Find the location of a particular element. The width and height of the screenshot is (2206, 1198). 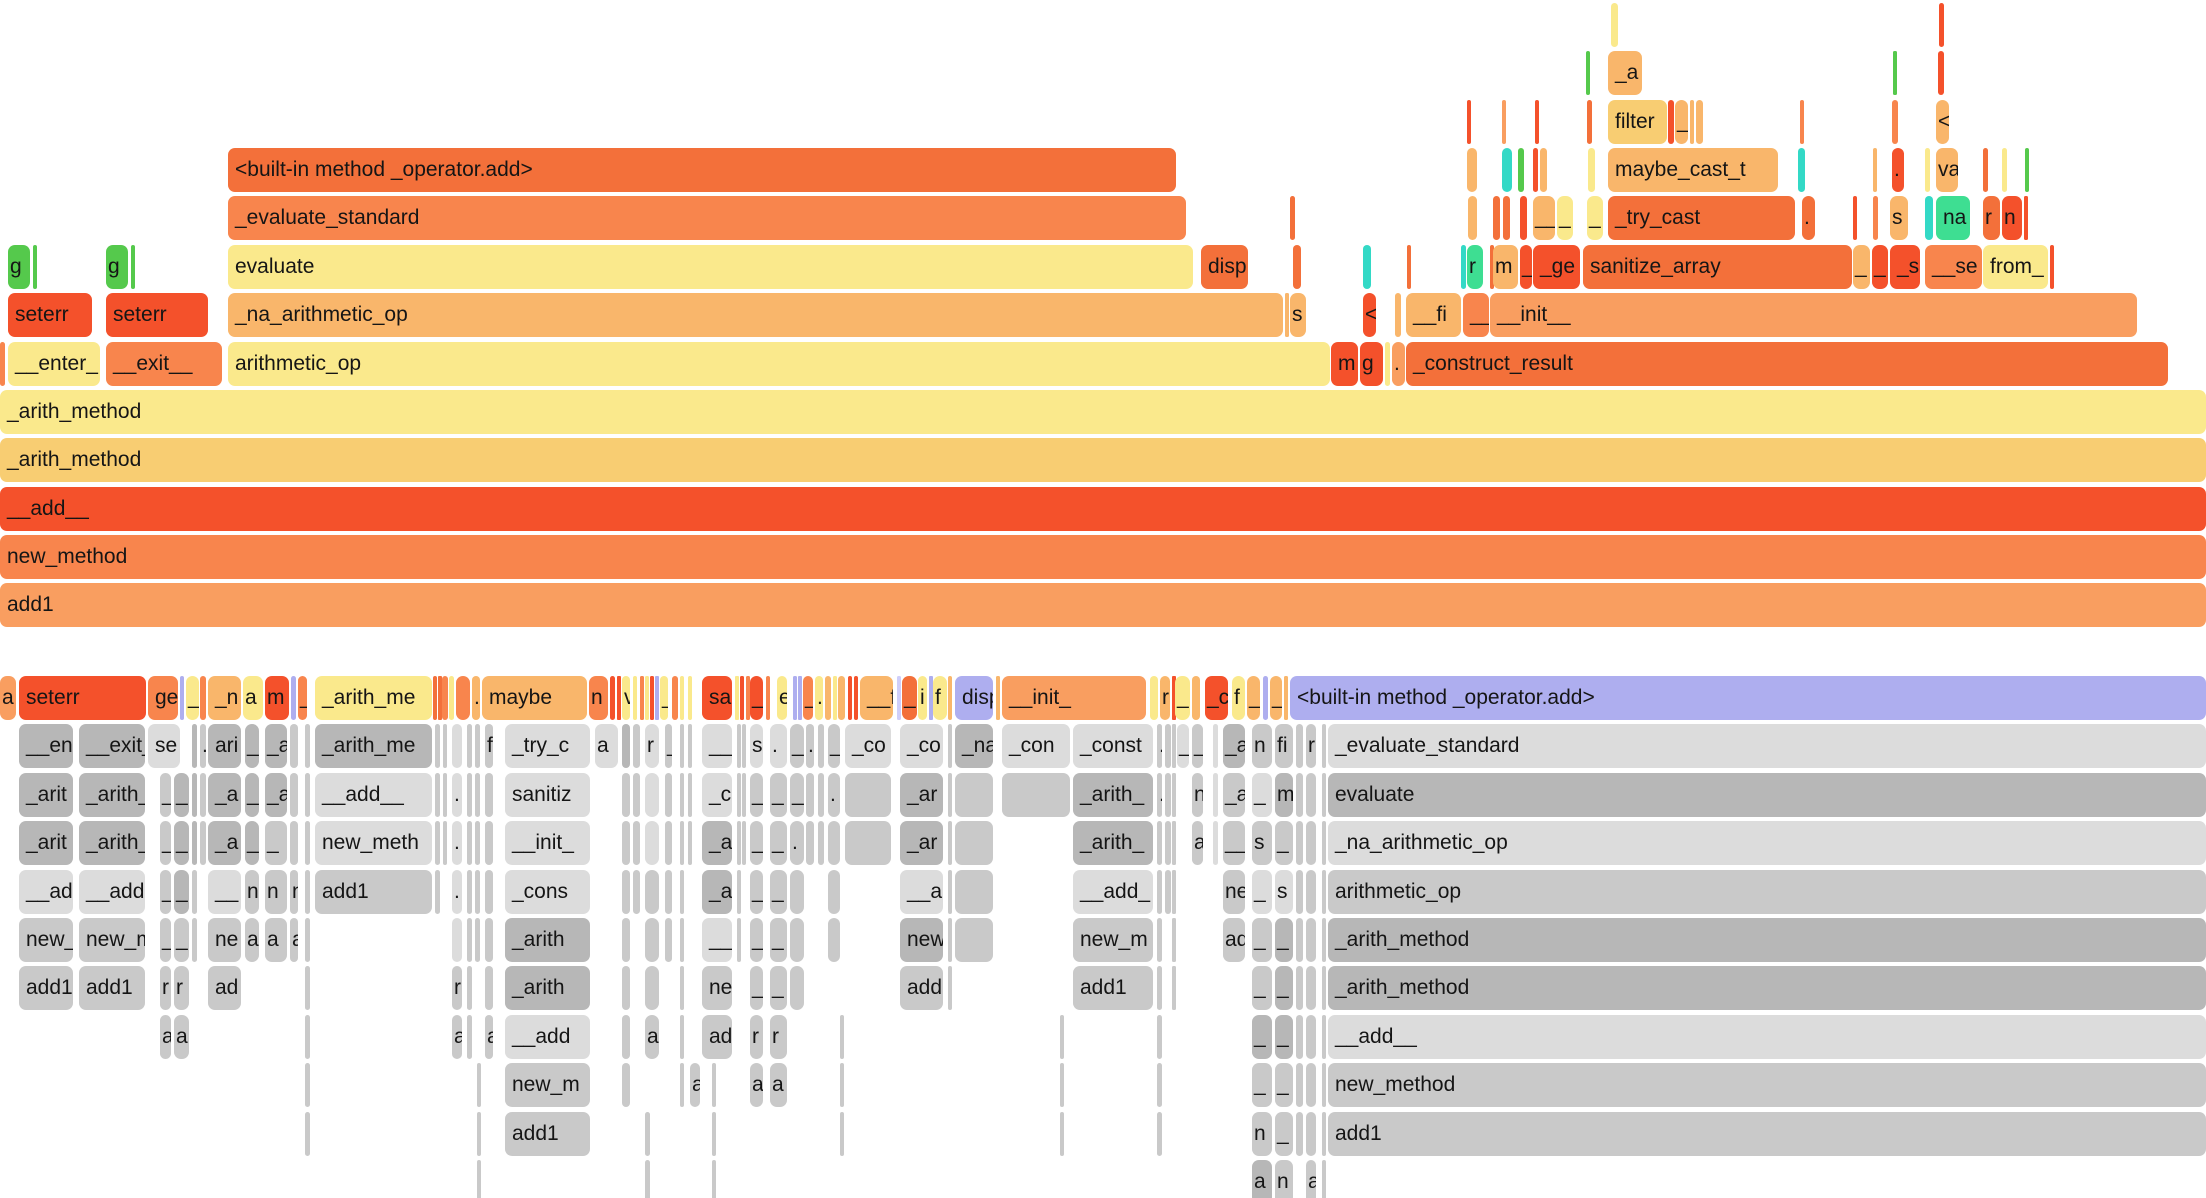

frame-bar: __ is located at coordinates (717, 940).